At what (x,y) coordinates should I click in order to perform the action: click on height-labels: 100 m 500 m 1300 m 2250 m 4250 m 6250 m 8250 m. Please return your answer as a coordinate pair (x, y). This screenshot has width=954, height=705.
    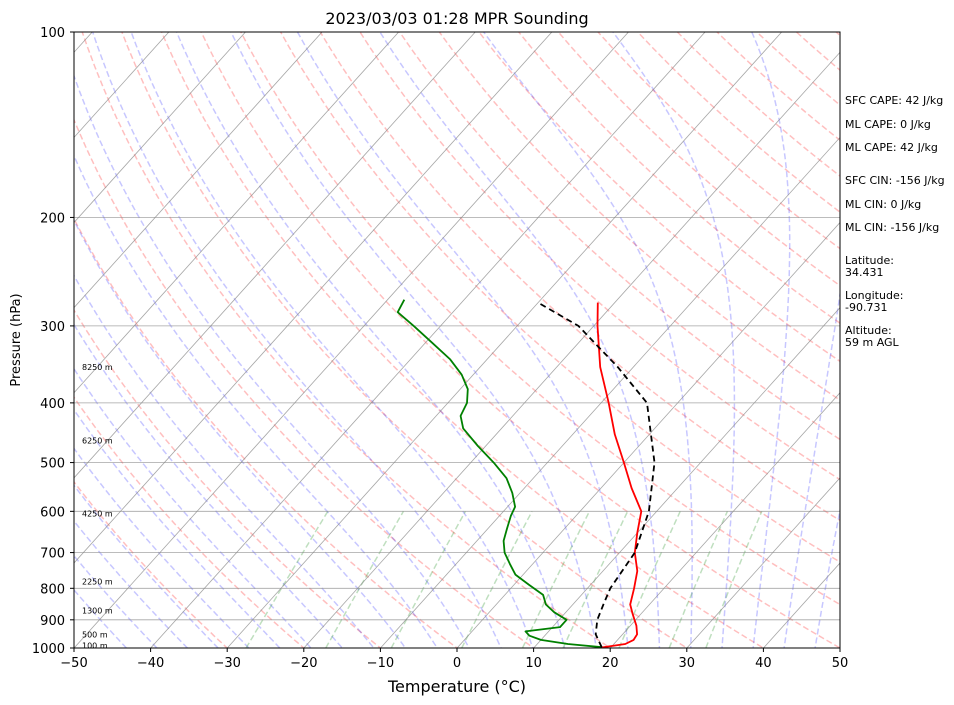
    Looking at the image, I should click on (97, 506).